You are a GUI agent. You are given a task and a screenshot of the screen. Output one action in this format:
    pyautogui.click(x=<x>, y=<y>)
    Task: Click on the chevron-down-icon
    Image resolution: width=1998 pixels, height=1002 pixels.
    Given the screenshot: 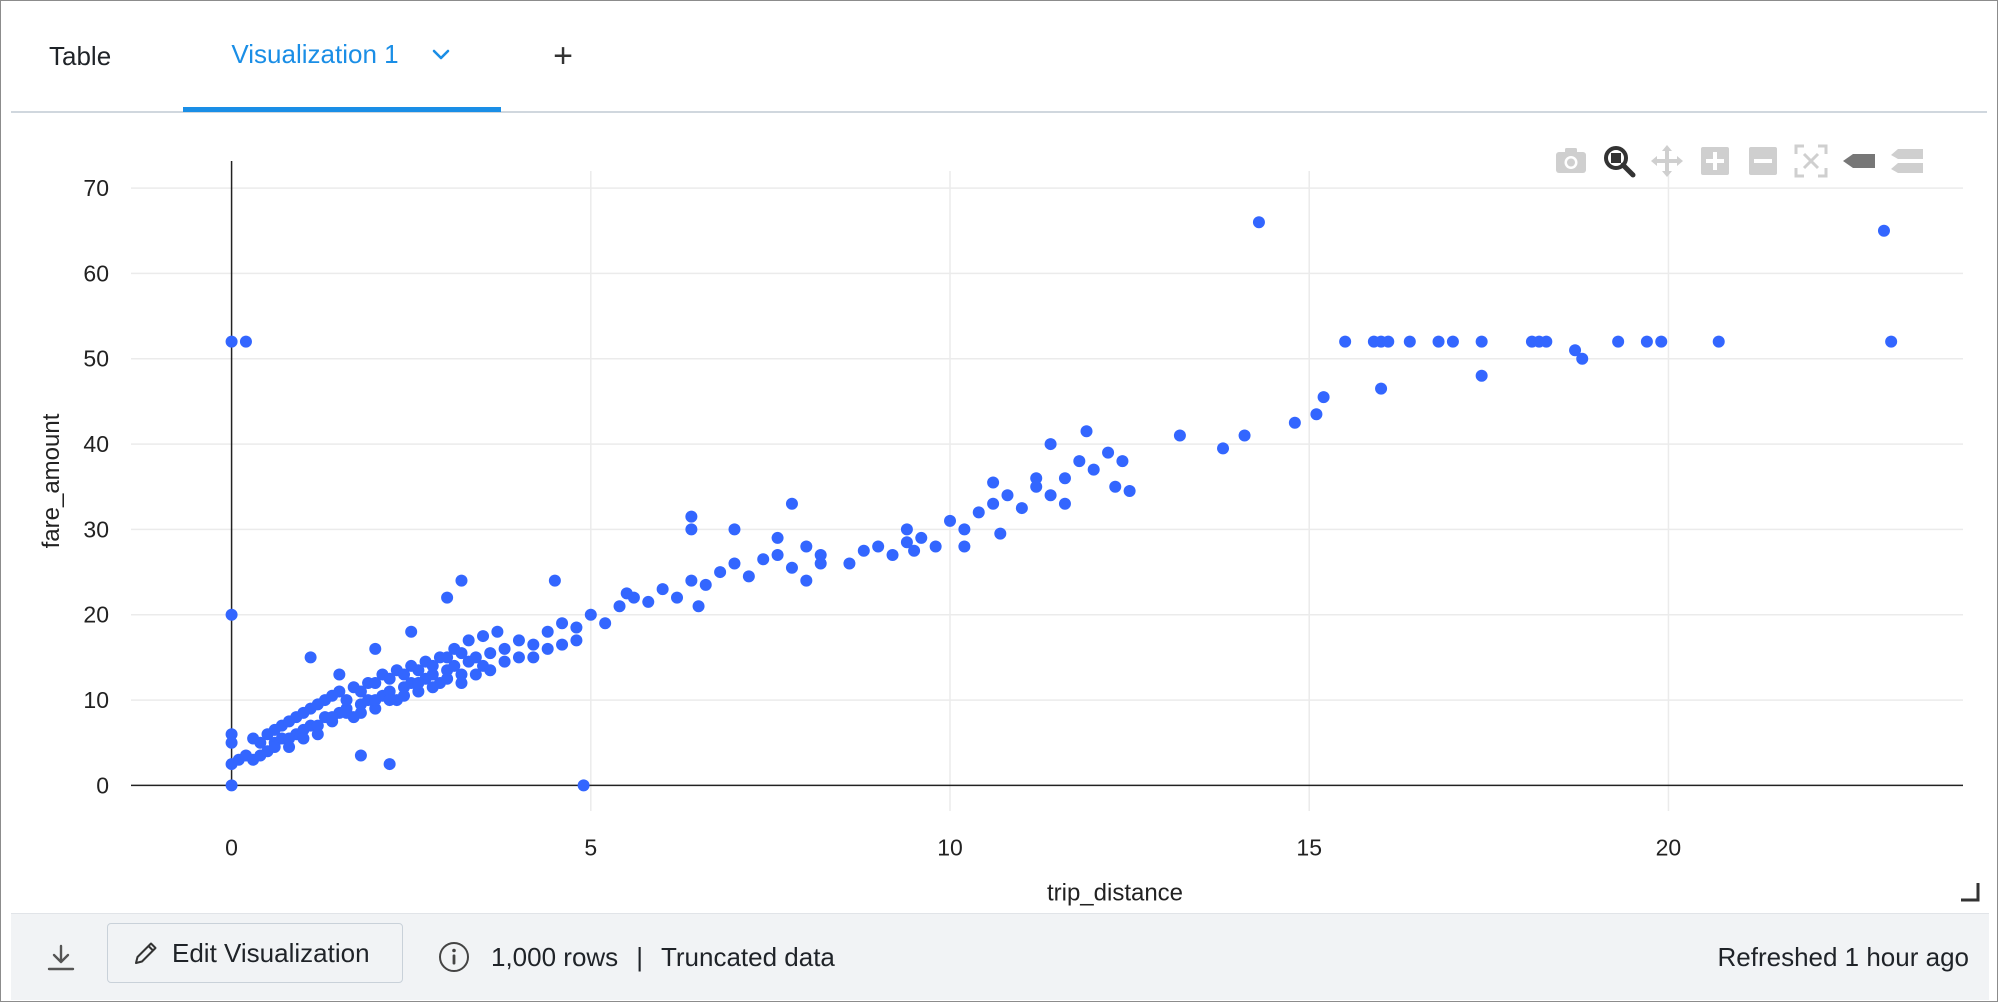 What is the action you would take?
    pyautogui.click(x=441, y=54)
    